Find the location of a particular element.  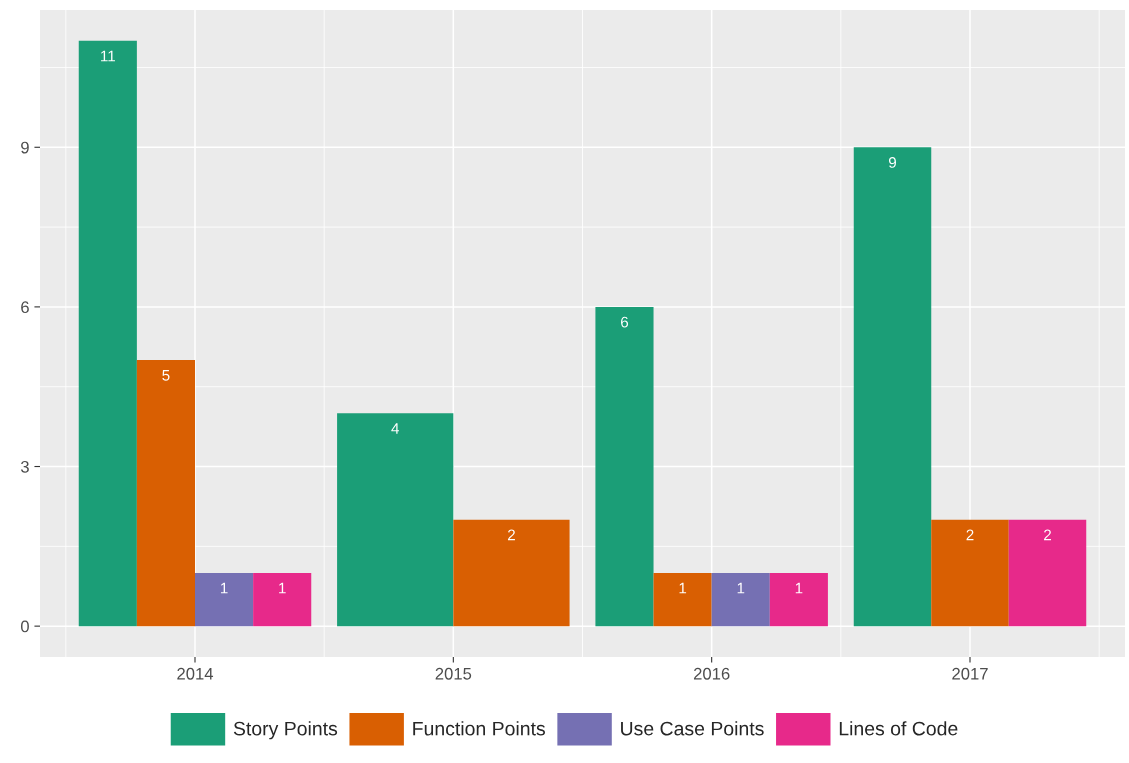

legend-label: Function Points is located at coordinates (479, 728).